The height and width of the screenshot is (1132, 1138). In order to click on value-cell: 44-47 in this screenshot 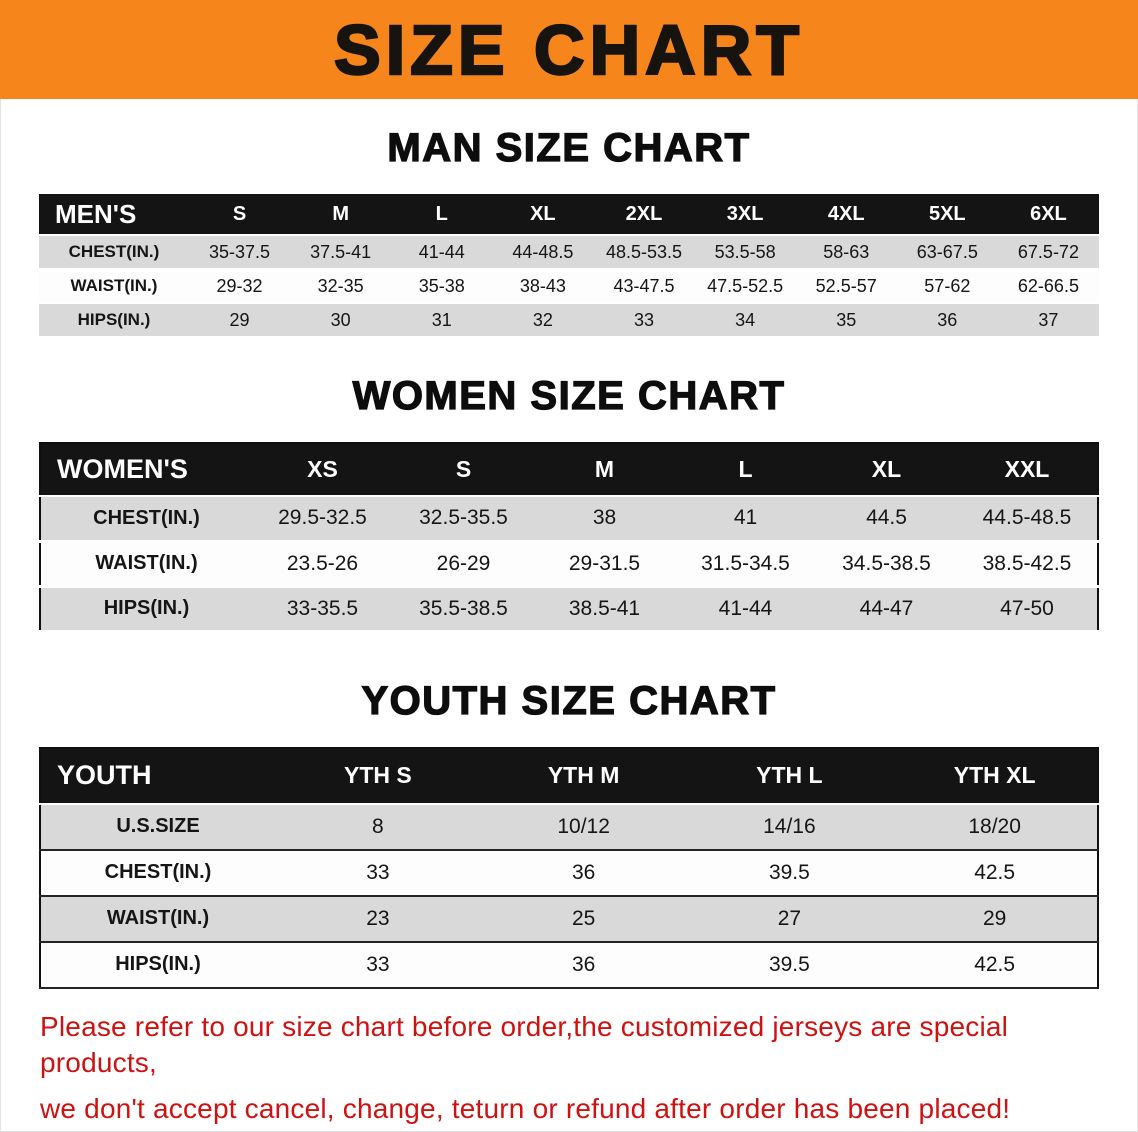, I will do `click(886, 608)`.